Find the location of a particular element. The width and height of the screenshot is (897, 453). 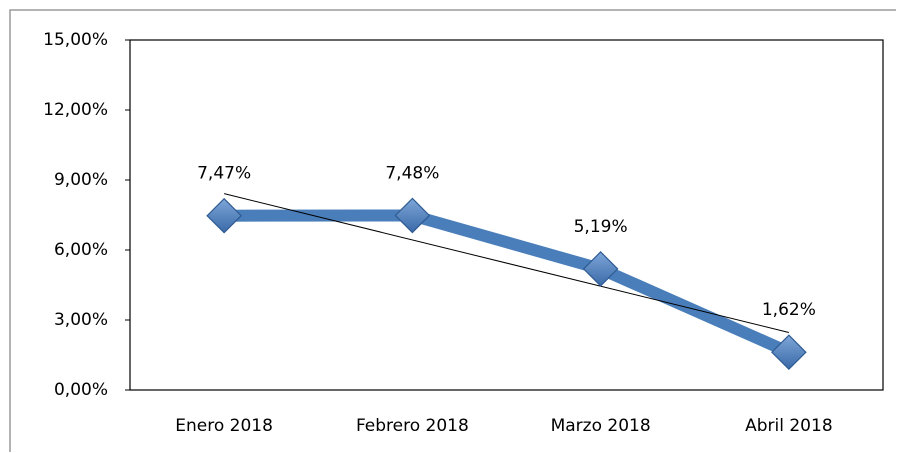

x-tick-label: Marzo 2018 is located at coordinates (601, 426).